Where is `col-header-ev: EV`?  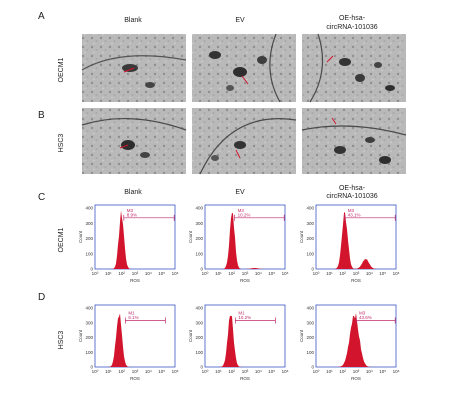
col-header-ev: EV is located at coordinates (240, 20).